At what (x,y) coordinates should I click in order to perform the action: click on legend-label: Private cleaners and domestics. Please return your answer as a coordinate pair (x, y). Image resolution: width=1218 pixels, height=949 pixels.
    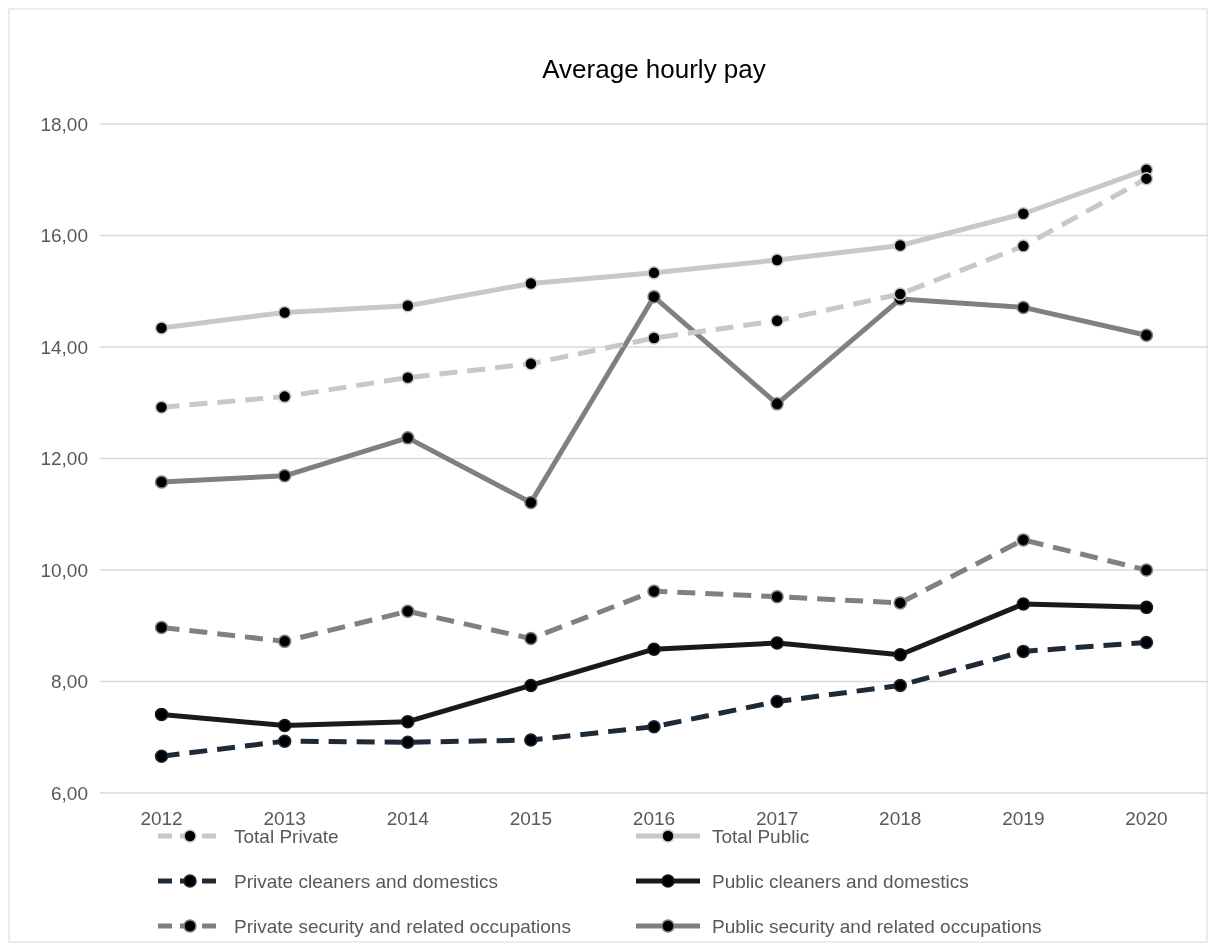
    Looking at the image, I should click on (366, 881).